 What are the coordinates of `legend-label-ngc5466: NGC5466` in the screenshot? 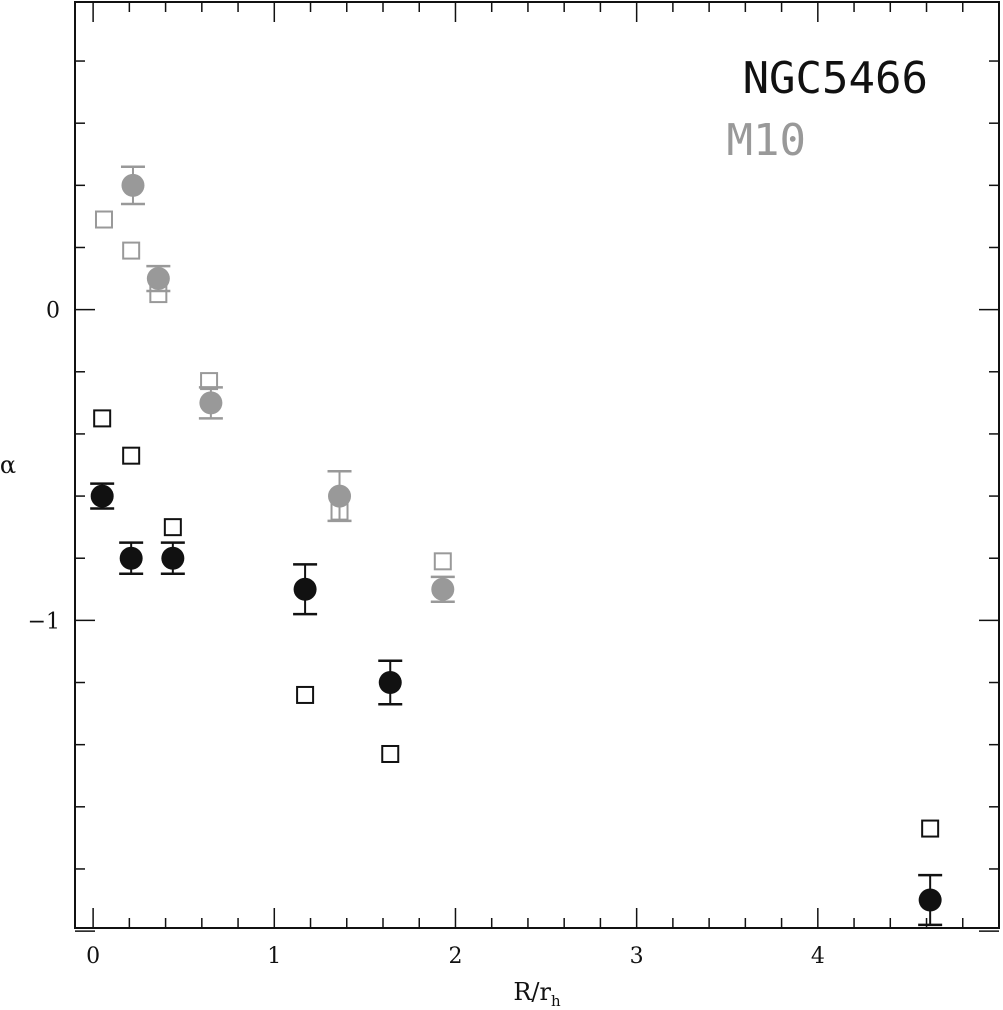 It's located at (835, 78).